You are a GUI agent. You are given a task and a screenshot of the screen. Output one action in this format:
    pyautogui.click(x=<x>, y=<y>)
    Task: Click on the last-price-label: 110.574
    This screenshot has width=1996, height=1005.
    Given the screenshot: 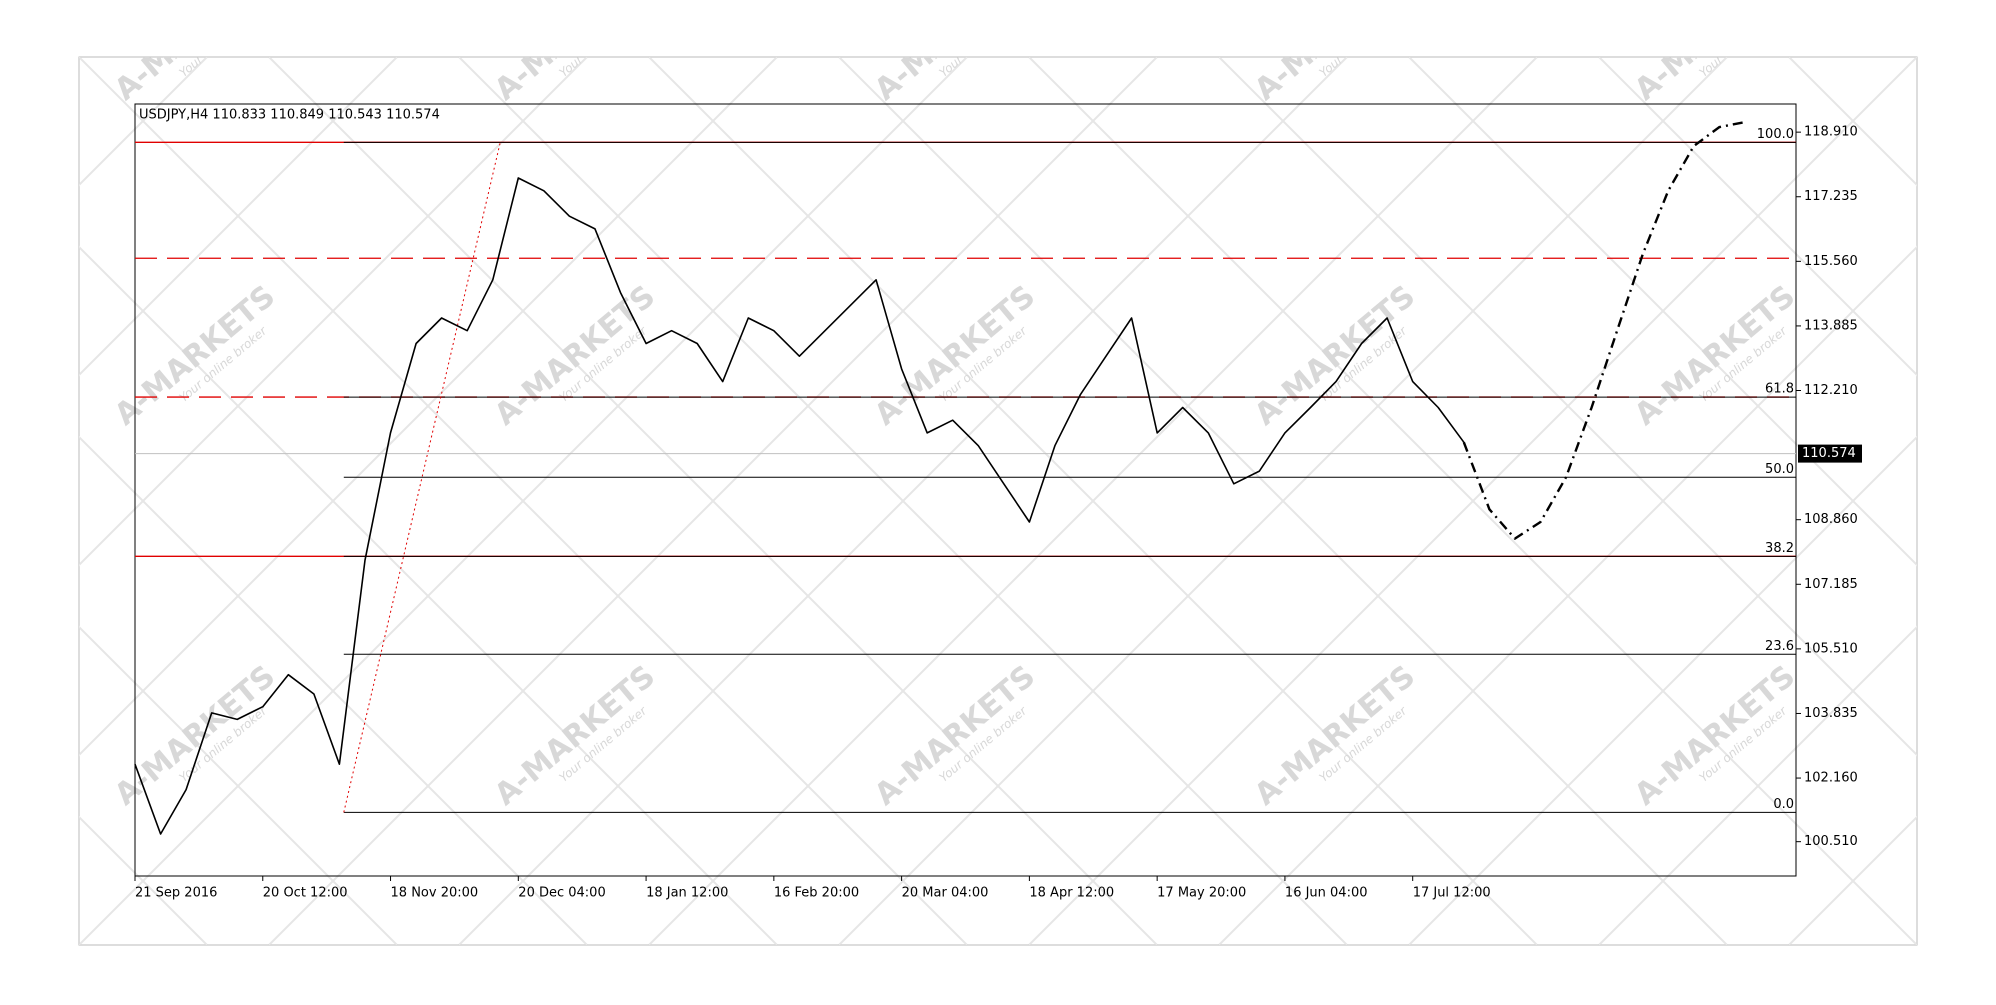 What is the action you would take?
    pyautogui.click(x=1829, y=453)
    